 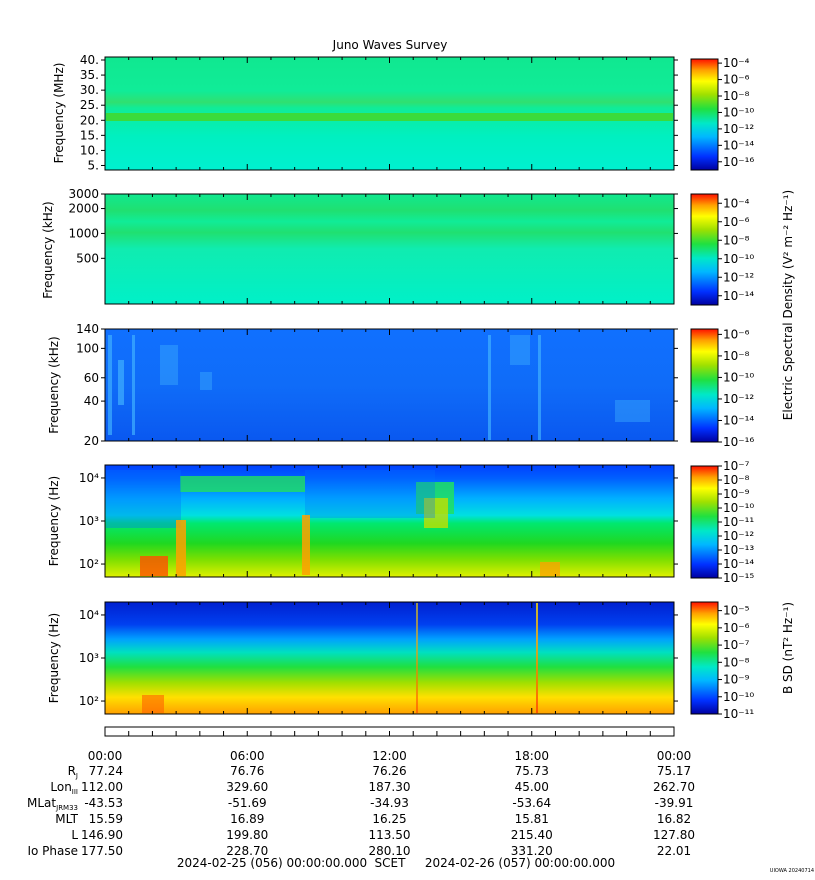 What do you see at coordinates (89, 60) in the screenshot?
I see `ytick-label: 40.` at bounding box center [89, 60].